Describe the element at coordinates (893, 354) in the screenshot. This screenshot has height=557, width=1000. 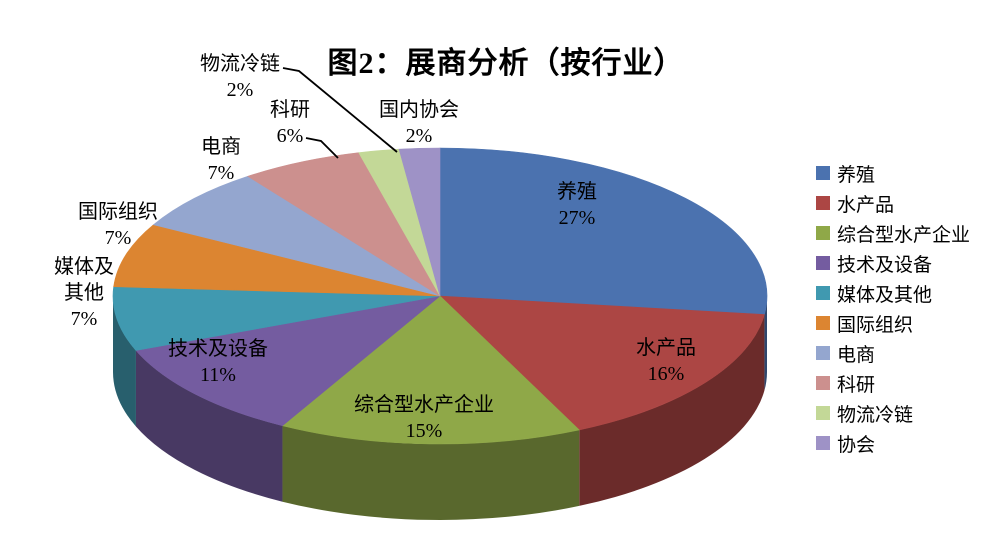
I see `legend-item: 电商` at that location.